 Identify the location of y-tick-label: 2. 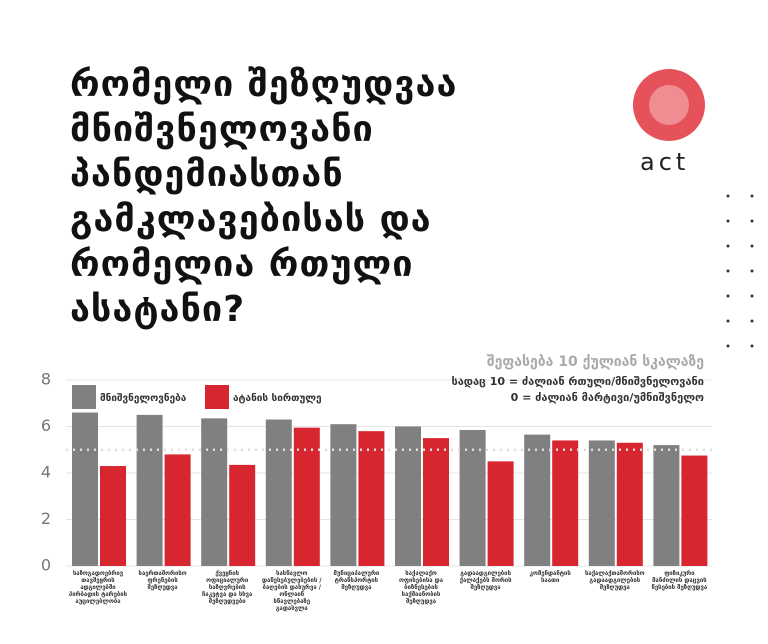
(46, 518).